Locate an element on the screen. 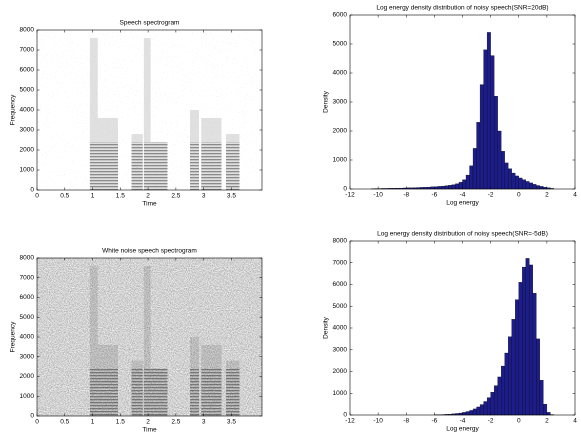 The width and height of the screenshot is (581, 436). x-tick-label: -2 is located at coordinates (491, 195).